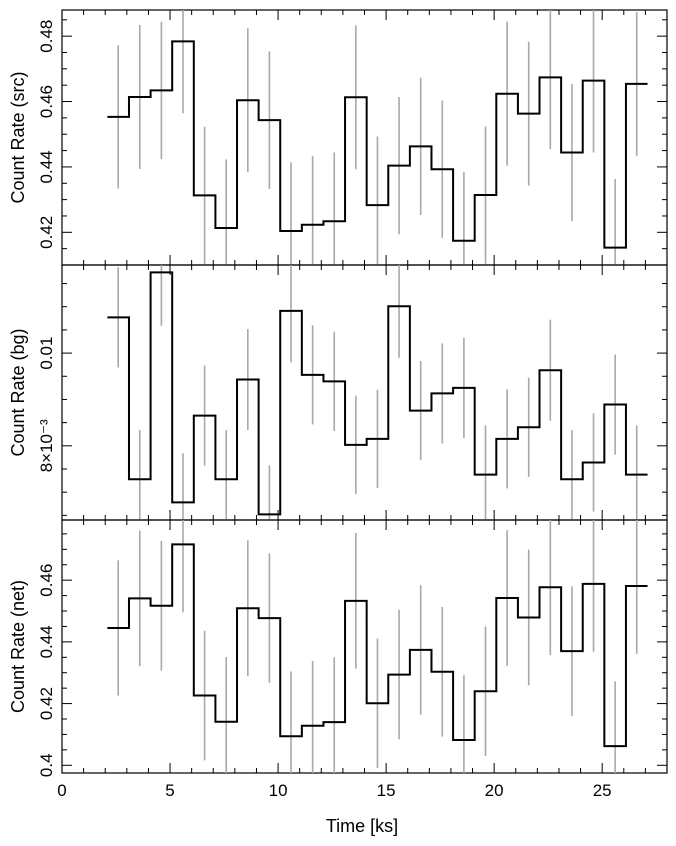  Describe the element at coordinates (61, 790) in the screenshot. I see `x-tick-label: 0` at that location.